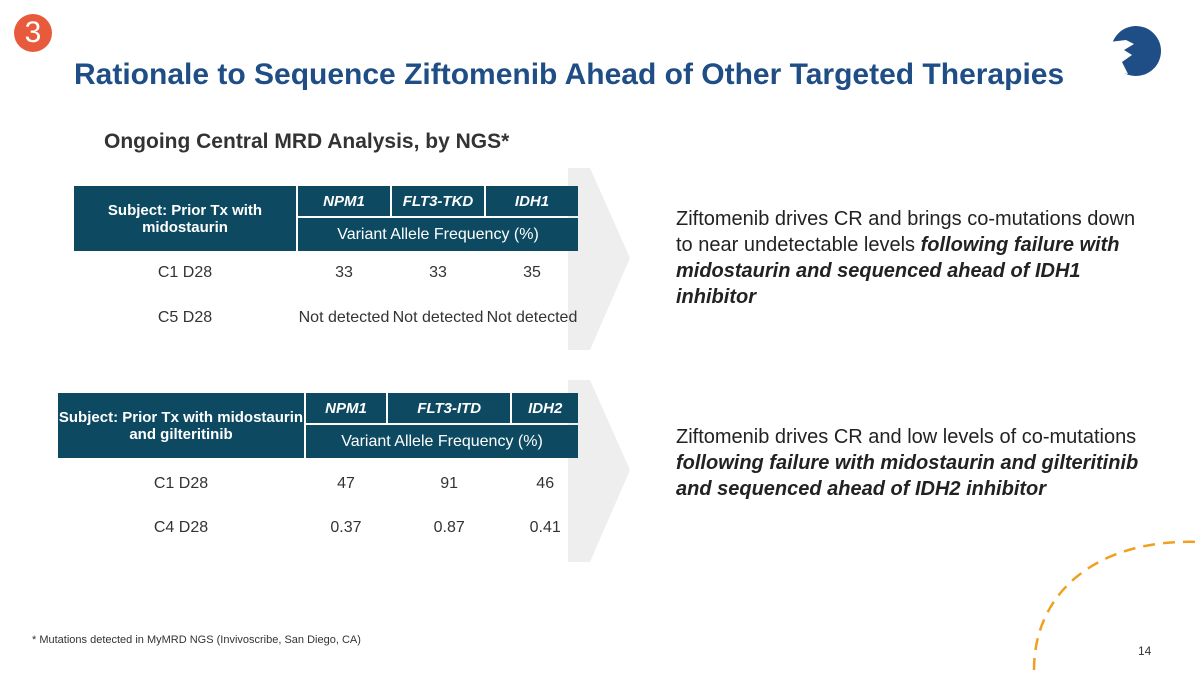 This screenshot has width=1200, height=675. Describe the element at coordinates (545, 408) in the screenshot. I see `gene-header: IDH2` at that location.